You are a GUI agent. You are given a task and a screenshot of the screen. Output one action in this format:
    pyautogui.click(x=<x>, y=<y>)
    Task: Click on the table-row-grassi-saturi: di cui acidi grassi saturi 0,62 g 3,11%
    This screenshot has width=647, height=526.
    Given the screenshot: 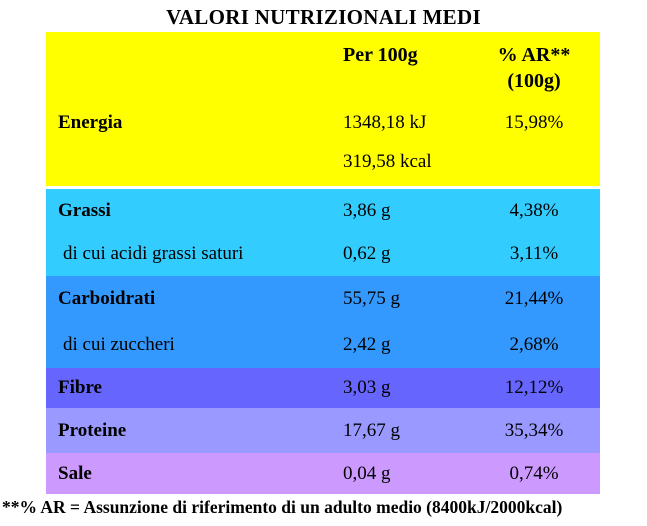 What is the action you would take?
    pyautogui.click(x=323, y=255)
    